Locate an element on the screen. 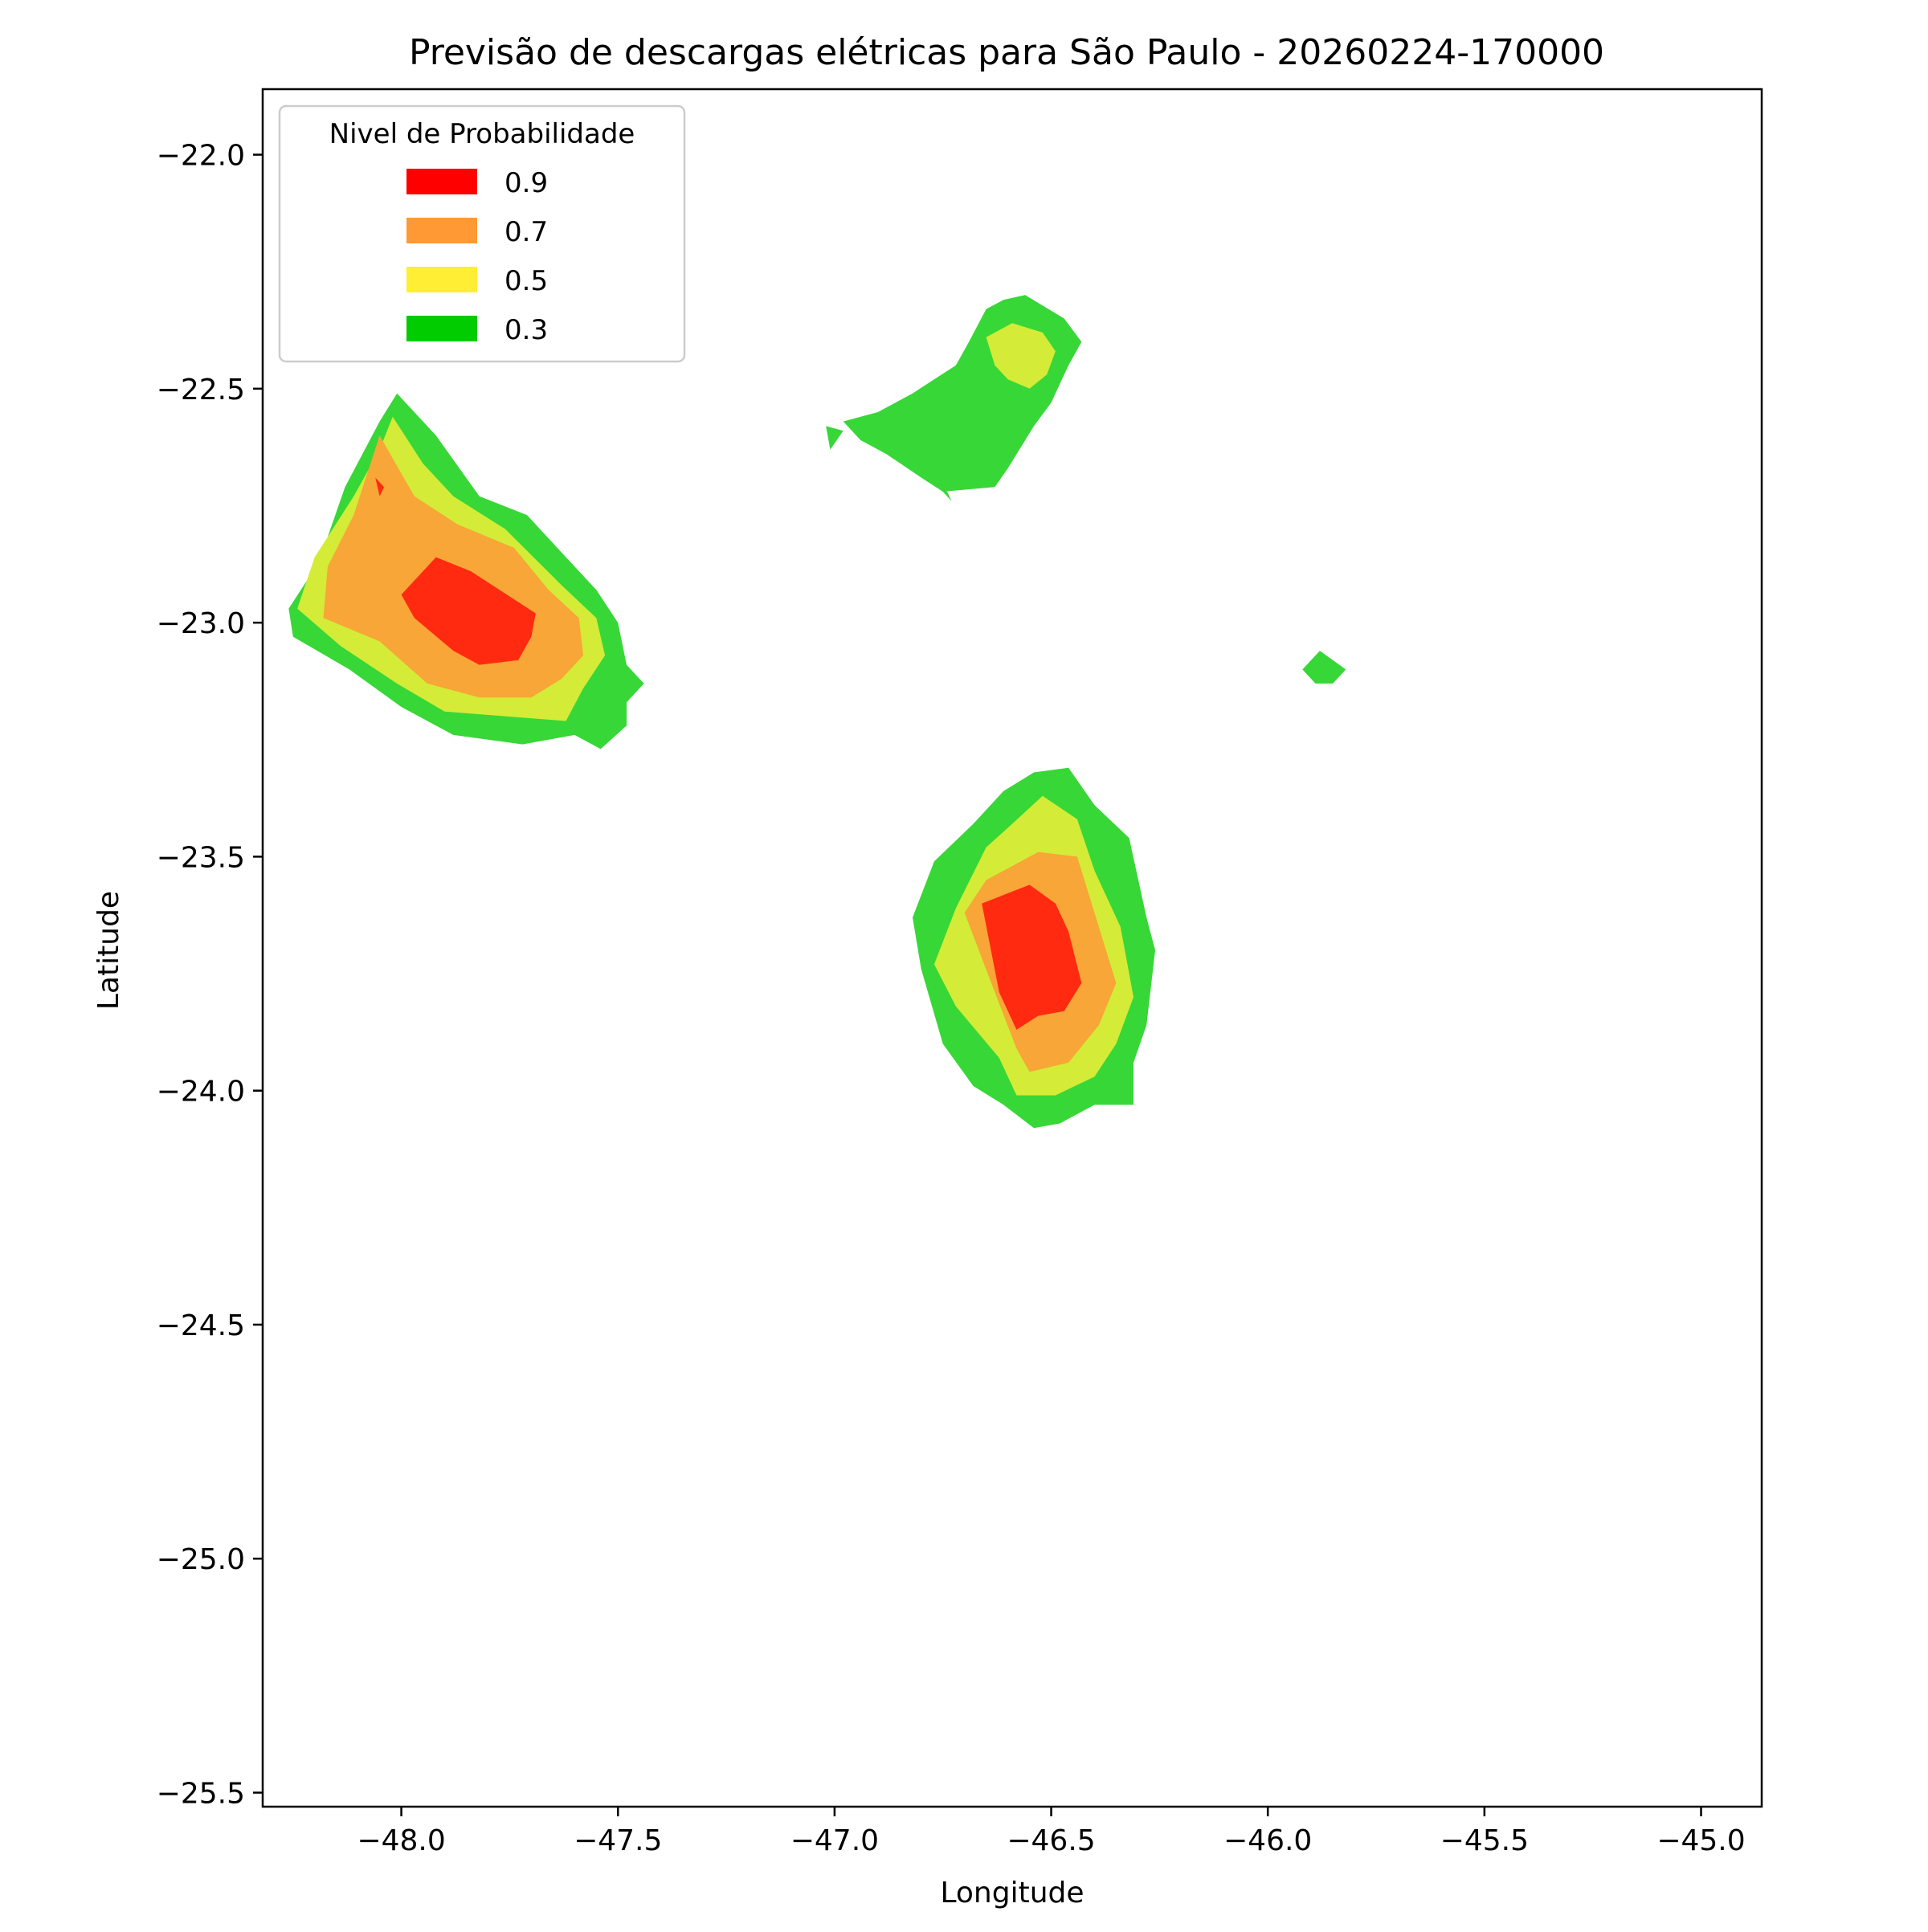  legend-label-07: 0.7 is located at coordinates (526, 232).